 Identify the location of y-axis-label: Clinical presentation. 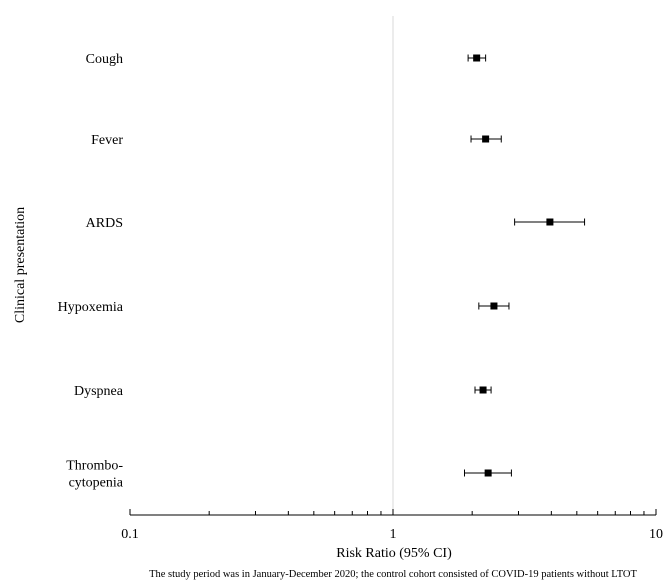
(20, 265).